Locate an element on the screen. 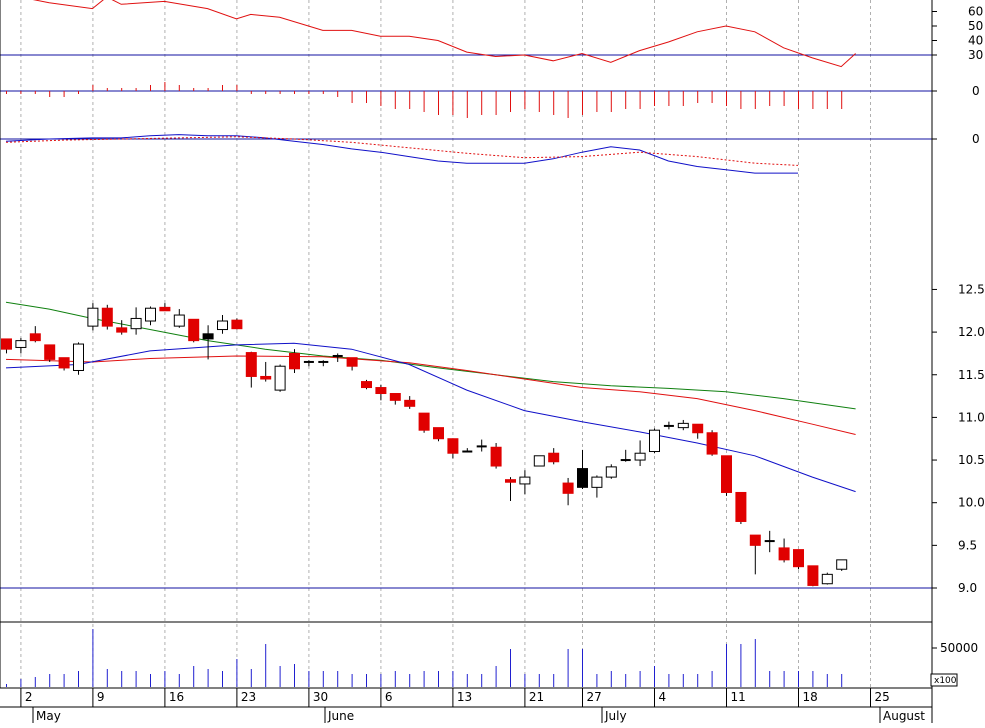 This screenshot has height=728, width=985. momentum-panel is located at coordinates (466, 100).